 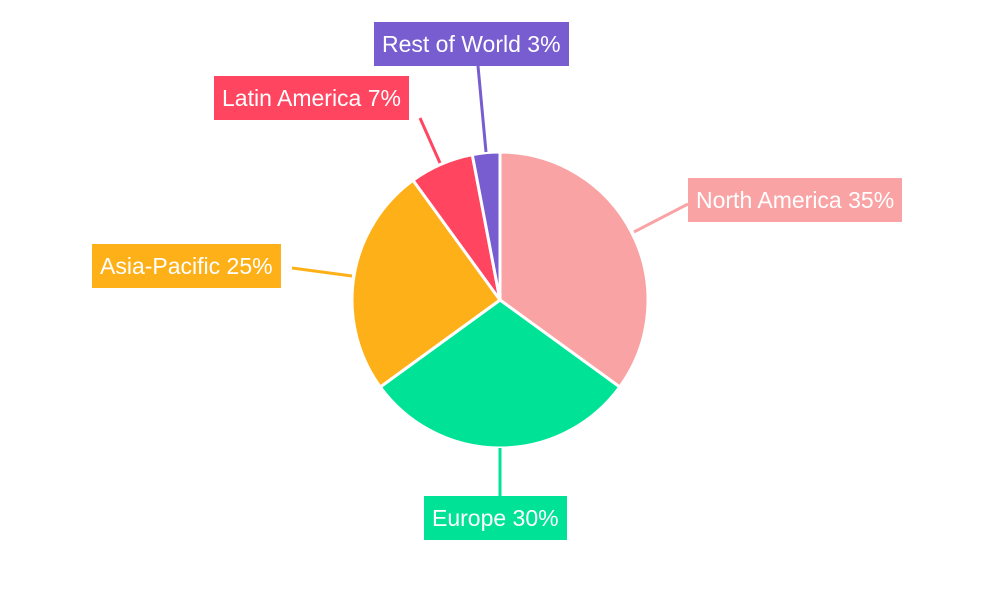 What do you see at coordinates (486, 225) in the screenshot?
I see `pie-slice-rest-of-world` at bounding box center [486, 225].